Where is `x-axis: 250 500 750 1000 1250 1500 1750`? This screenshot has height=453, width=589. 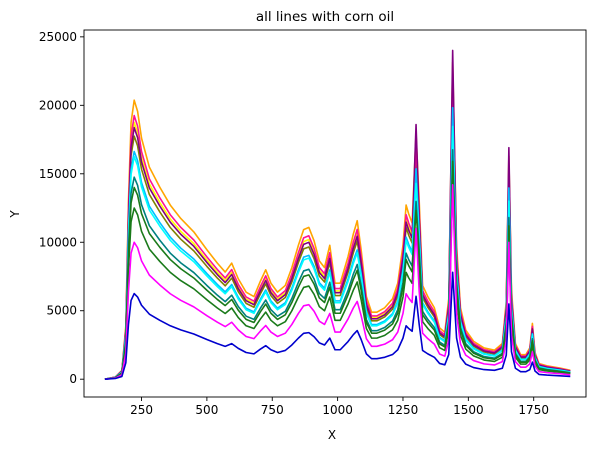
x-axis: 250 500 750 1000 1250 1500 1750 is located at coordinates (339, 407).